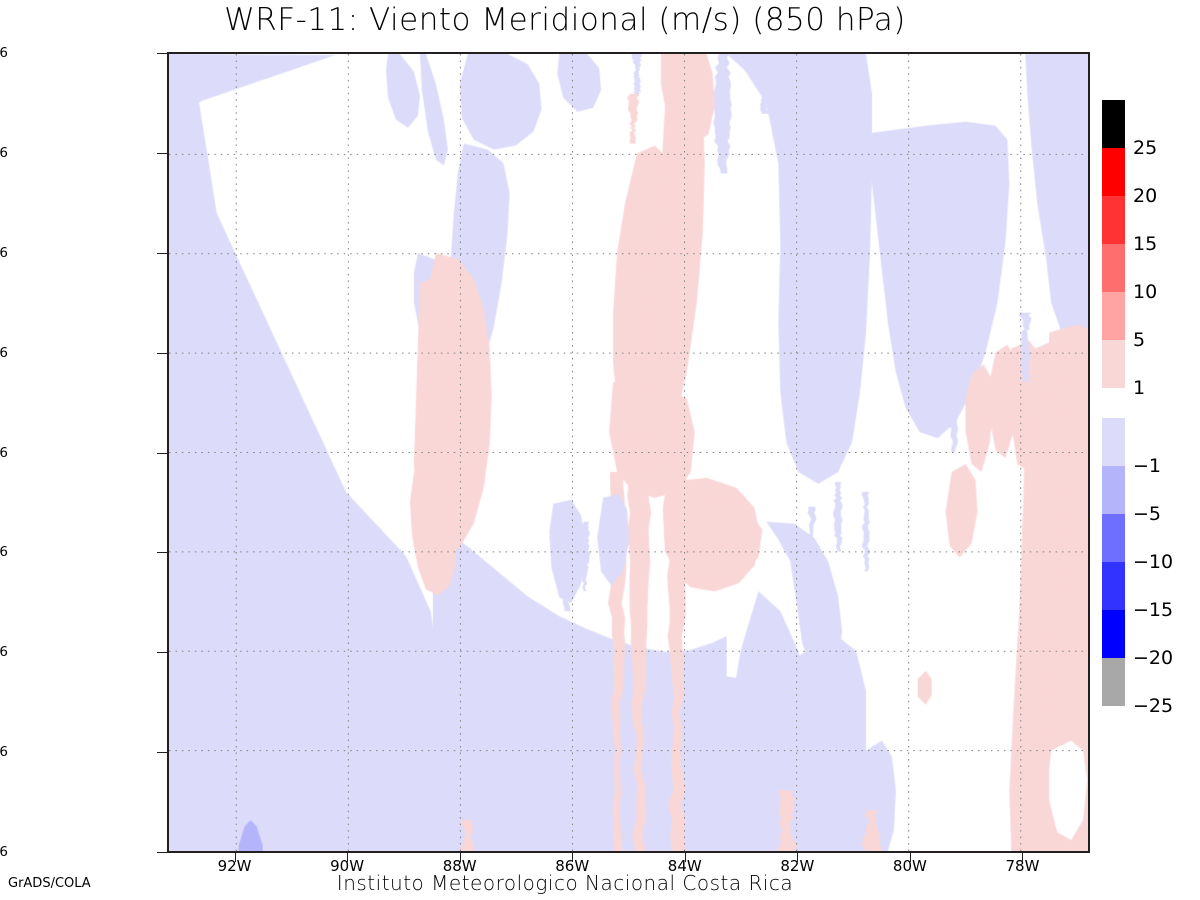 This screenshot has height=900, width=1200. Describe the element at coordinates (1153, 658) in the screenshot. I see `colorbar-label: −20` at that location.